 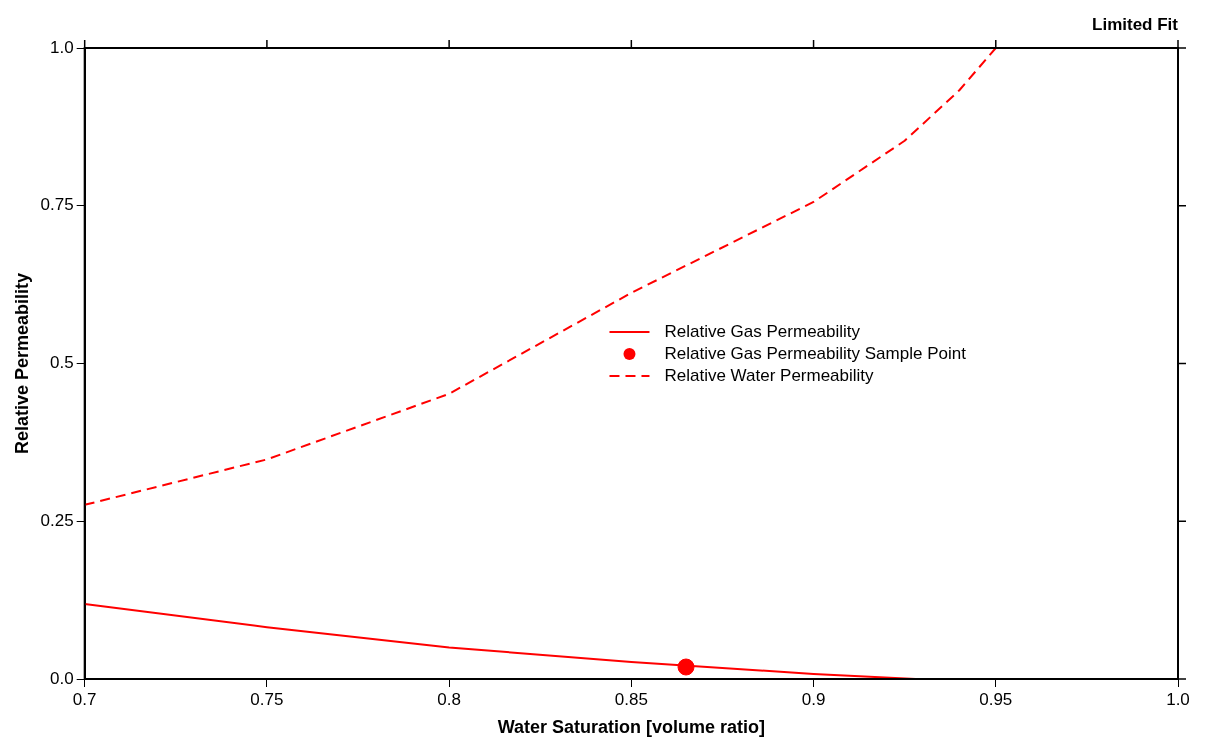 I want to click on x-tick-label: 0.7, so click(x=84, y=699).